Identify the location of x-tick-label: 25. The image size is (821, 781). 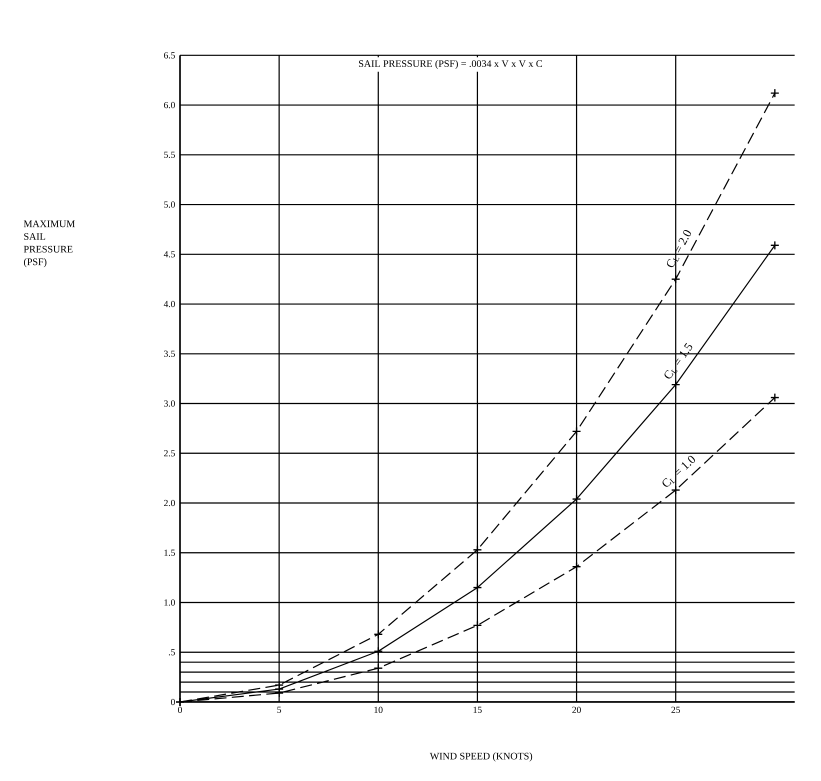
(675, 709).